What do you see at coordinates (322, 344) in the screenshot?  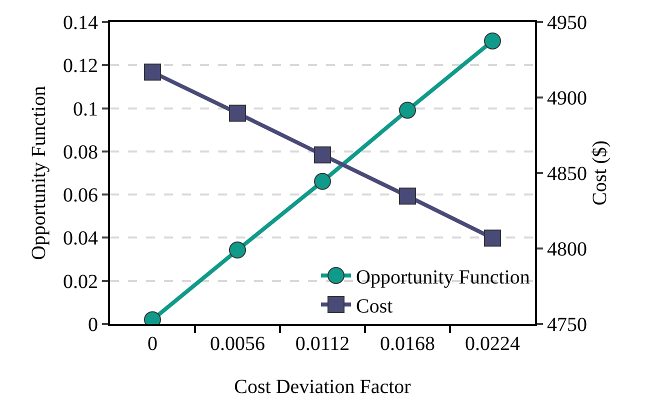 I see `x-tick-label: 0.0112` at bounding box center [322, 344].